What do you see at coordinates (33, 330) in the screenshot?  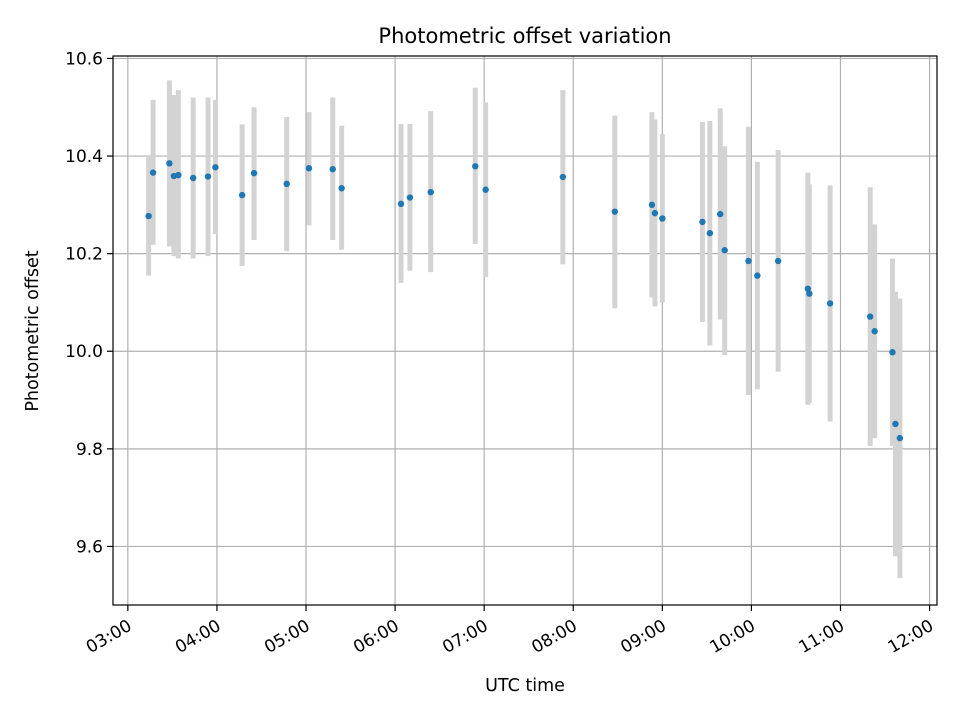 I see `y-axis-label: Photometric offset` at bounding box center [33, 330].